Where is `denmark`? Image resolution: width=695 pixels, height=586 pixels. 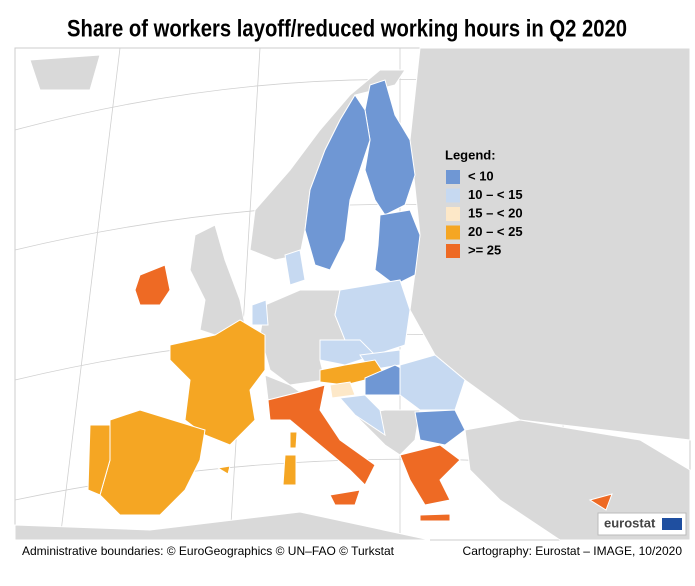
denmark is located at coordinates (295, 267).